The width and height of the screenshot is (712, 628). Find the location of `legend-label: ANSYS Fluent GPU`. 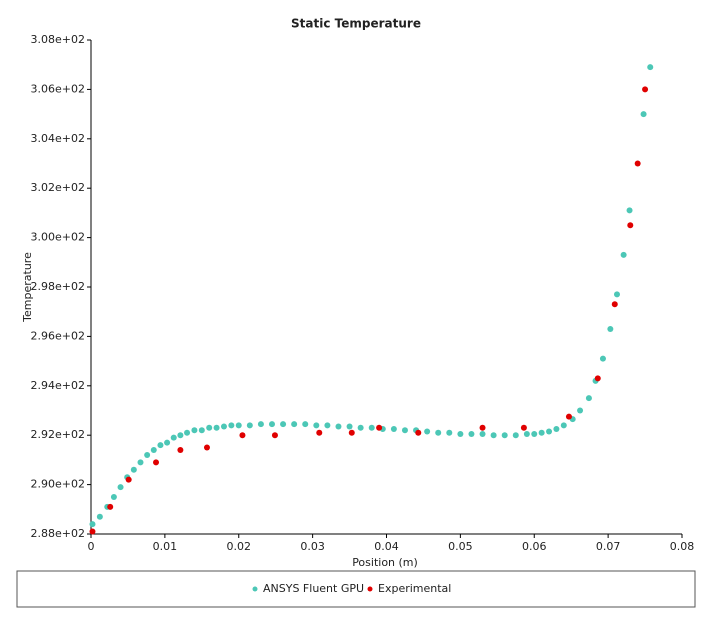

legend-label: ANSYS Fluent GPU is located at coordinates (313, 588).